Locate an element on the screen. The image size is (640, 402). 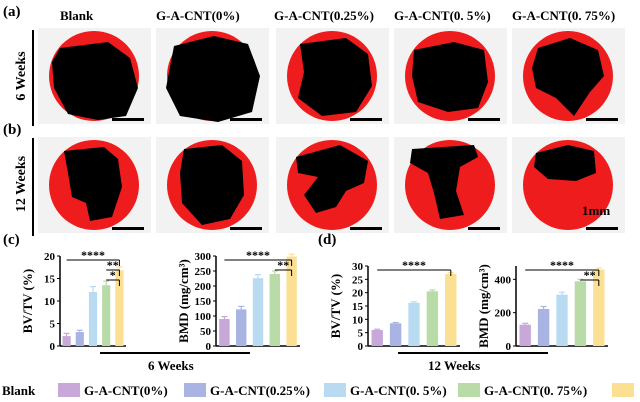
legend-swatch-g05 is located at coordinates (469, 390).